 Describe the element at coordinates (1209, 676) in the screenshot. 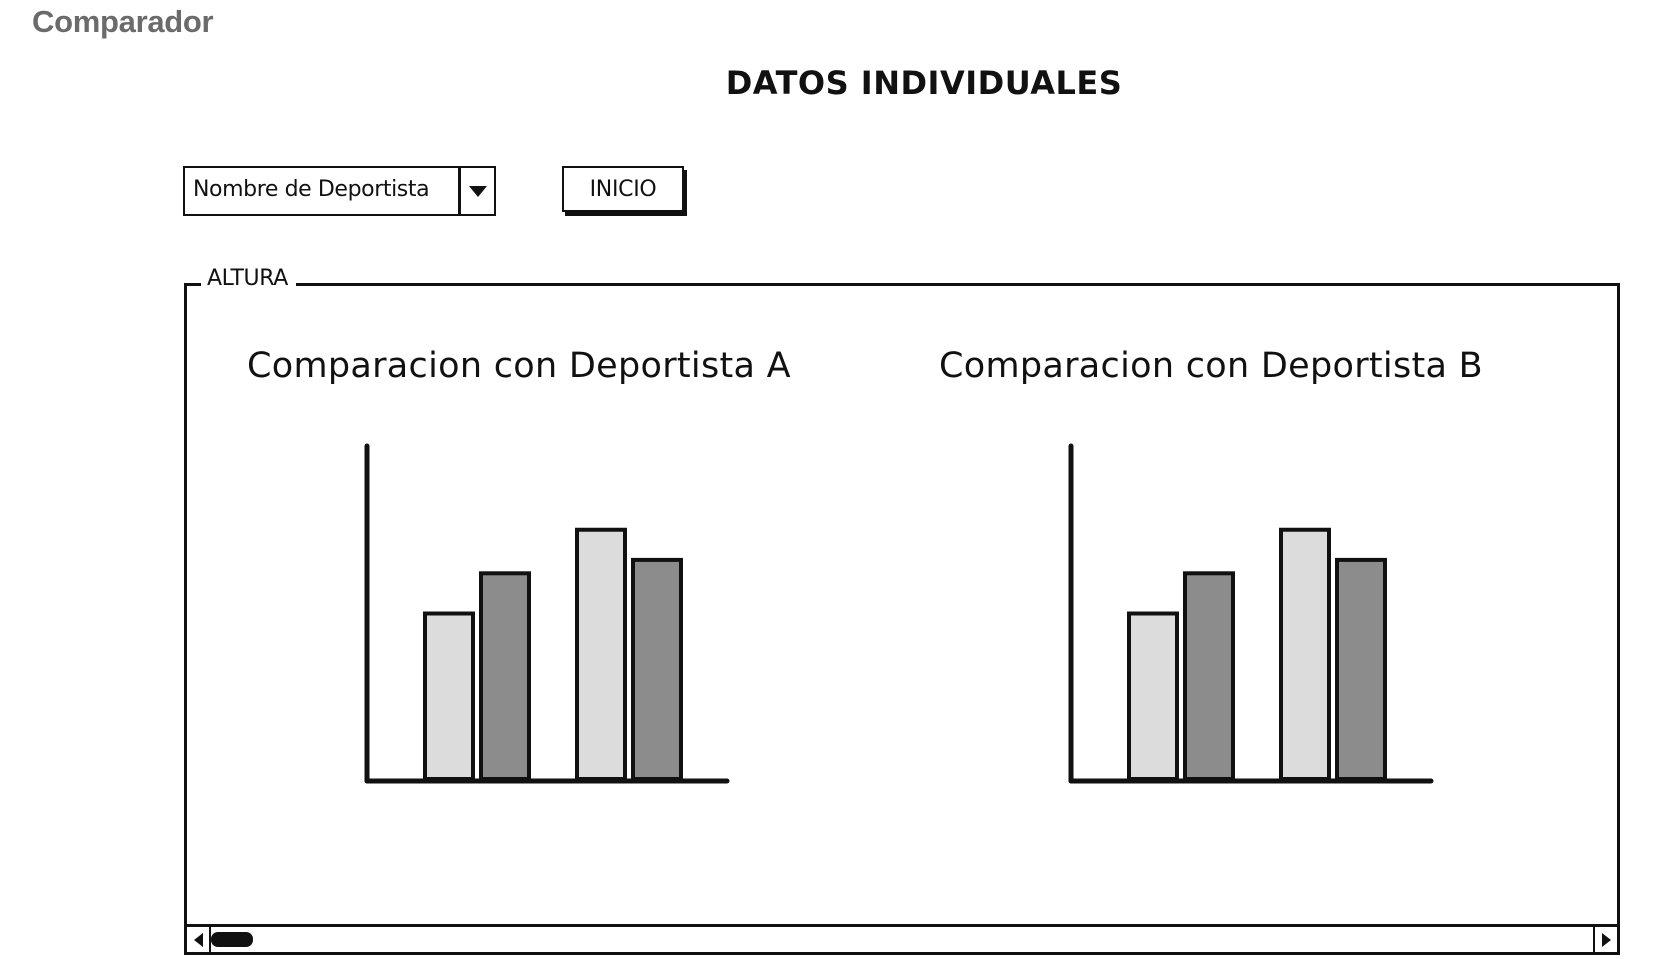

I see `bar-b-group1-series2` at that location.